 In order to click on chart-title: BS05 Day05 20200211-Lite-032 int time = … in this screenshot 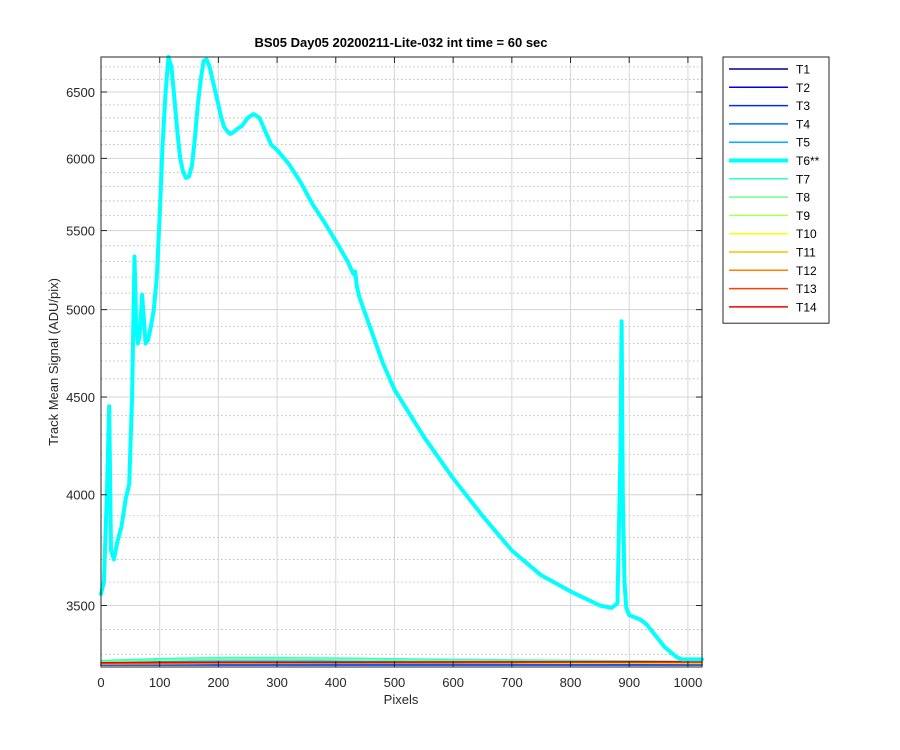, I will do `click(400, 42)`.